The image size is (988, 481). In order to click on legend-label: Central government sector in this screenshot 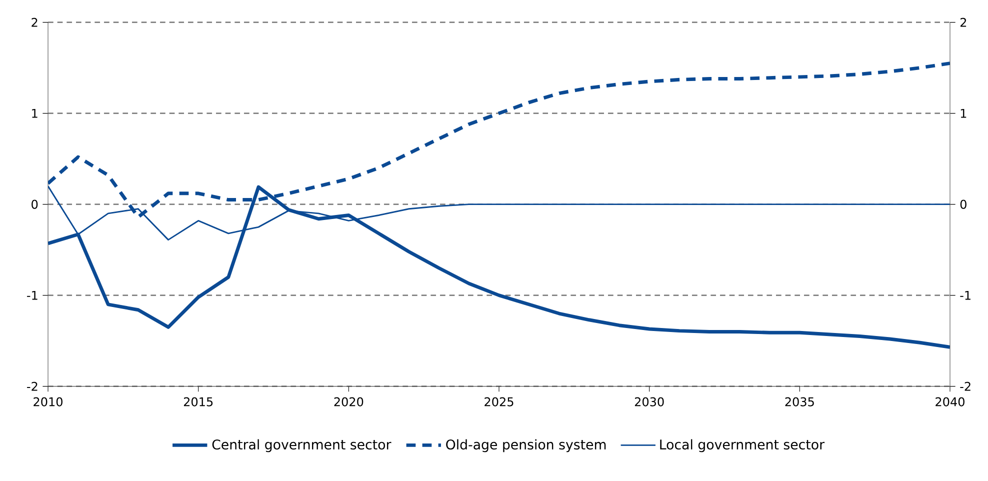, I will do `click(302, 445)`.